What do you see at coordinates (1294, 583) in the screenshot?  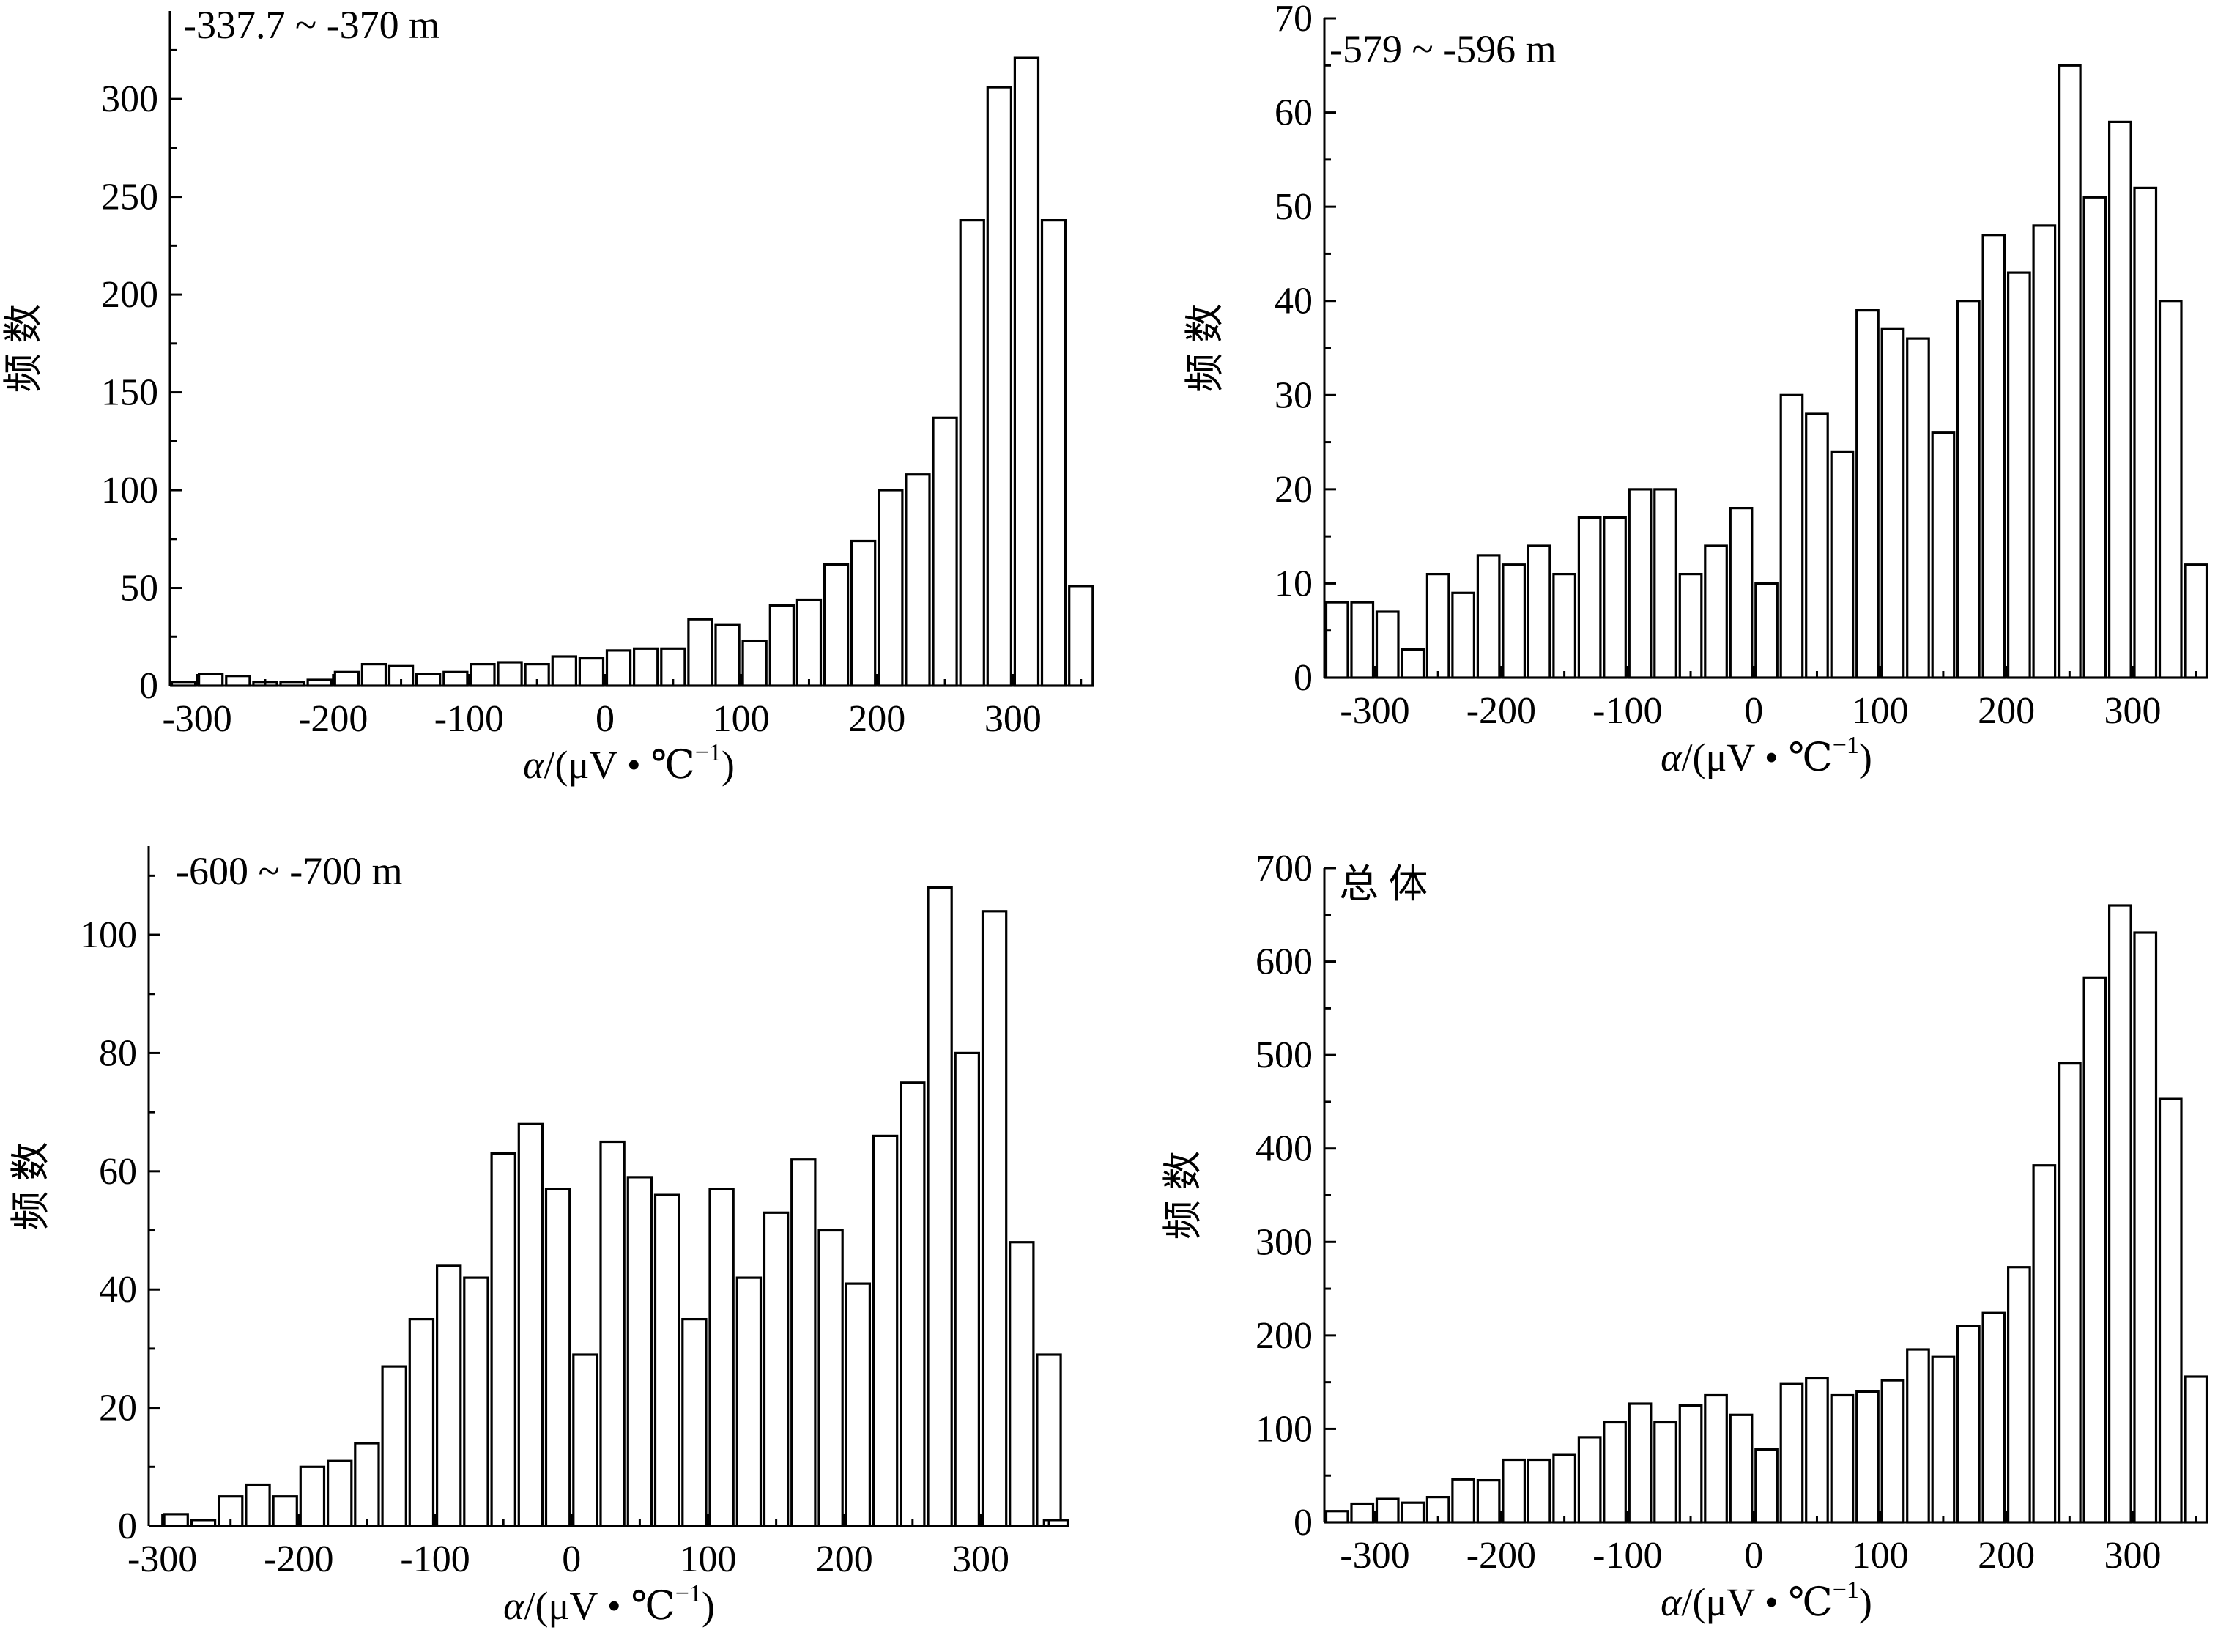 I see `y-tick-label: 10` at bounding box center [1294, 583].